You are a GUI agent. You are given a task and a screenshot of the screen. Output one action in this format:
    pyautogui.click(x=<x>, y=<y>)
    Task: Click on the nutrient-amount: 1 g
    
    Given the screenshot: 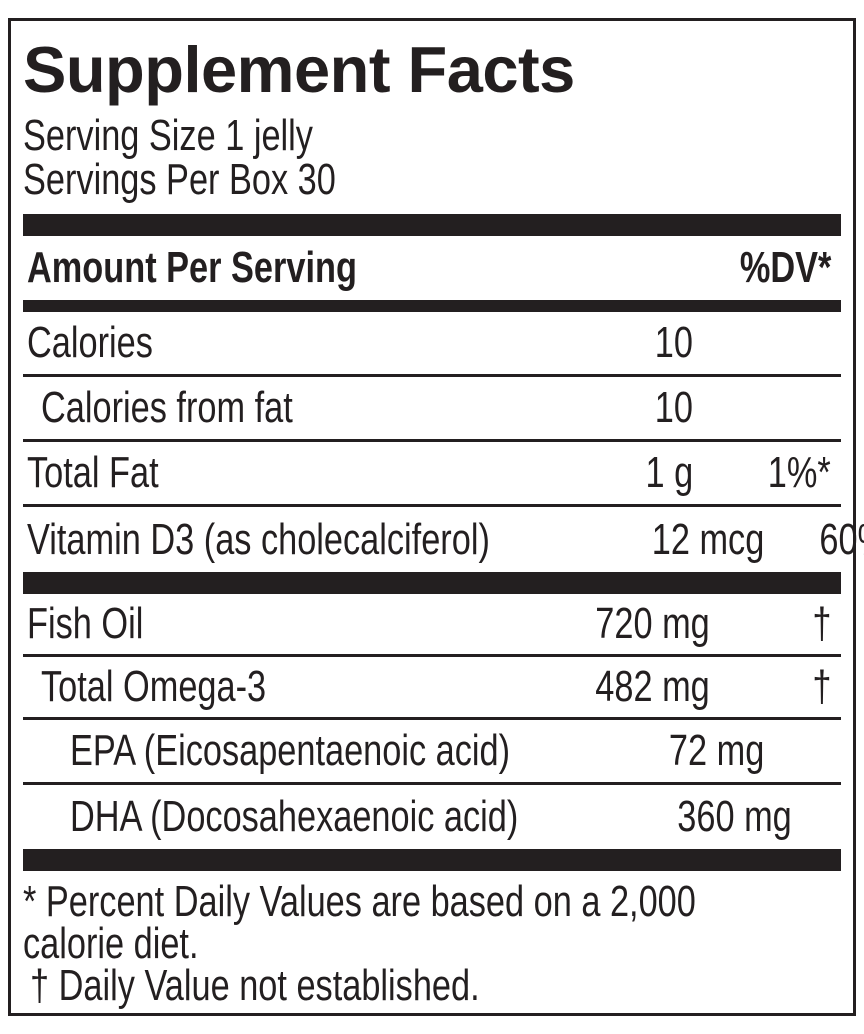 What is the action you would take?
    pyautogui.click(x=669, y=472)
    